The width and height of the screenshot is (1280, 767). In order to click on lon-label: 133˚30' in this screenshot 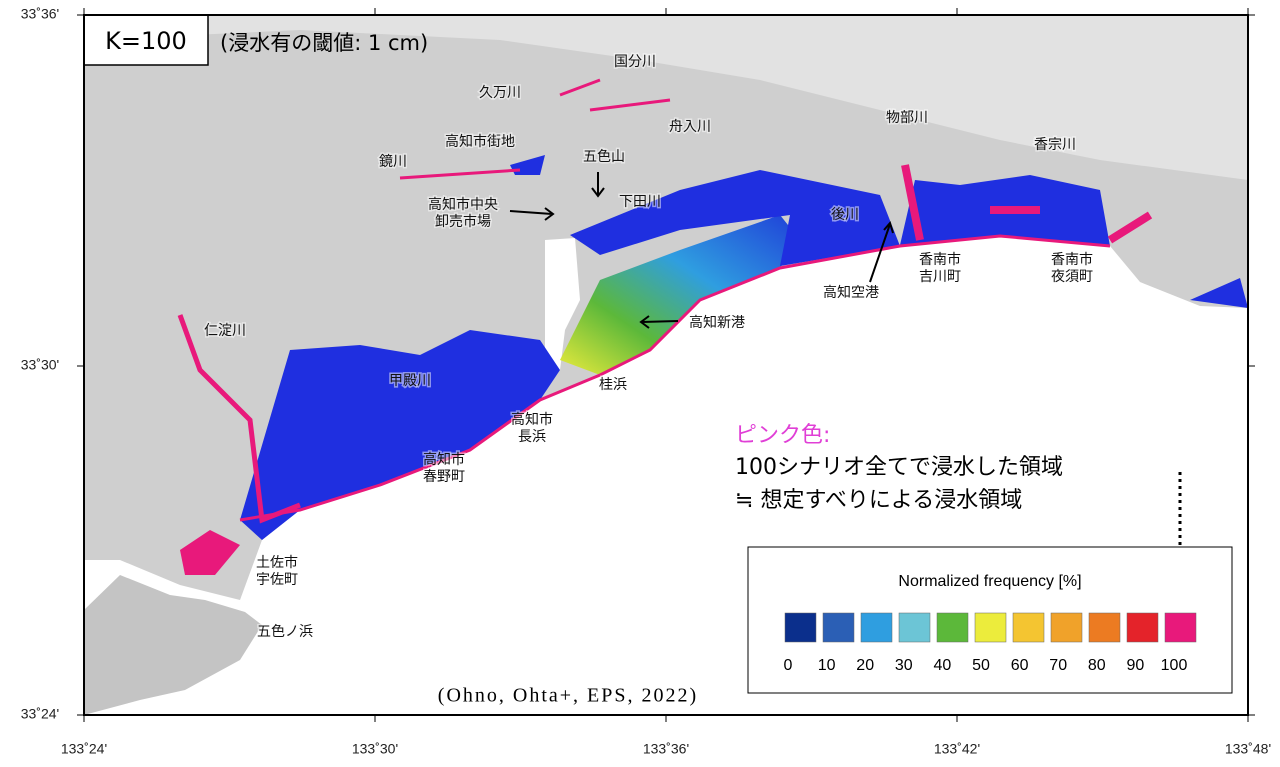, I will do `click(375, 749)`.